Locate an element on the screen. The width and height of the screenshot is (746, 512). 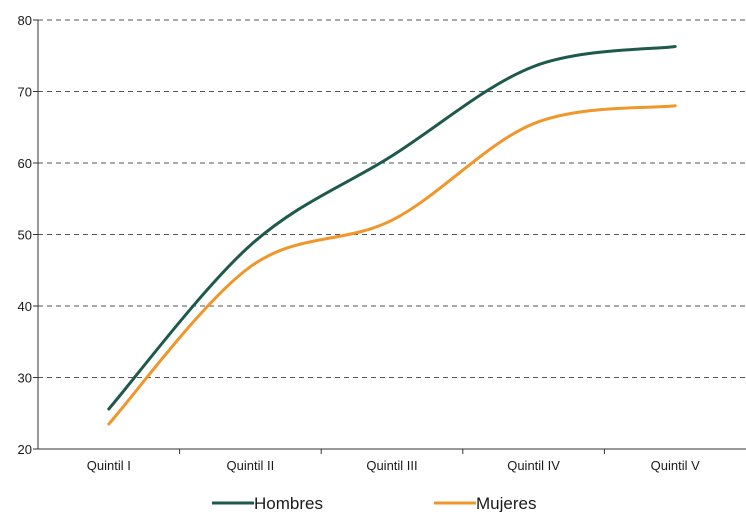
y-tick-label: 80 is located at coordinates (25, 20).